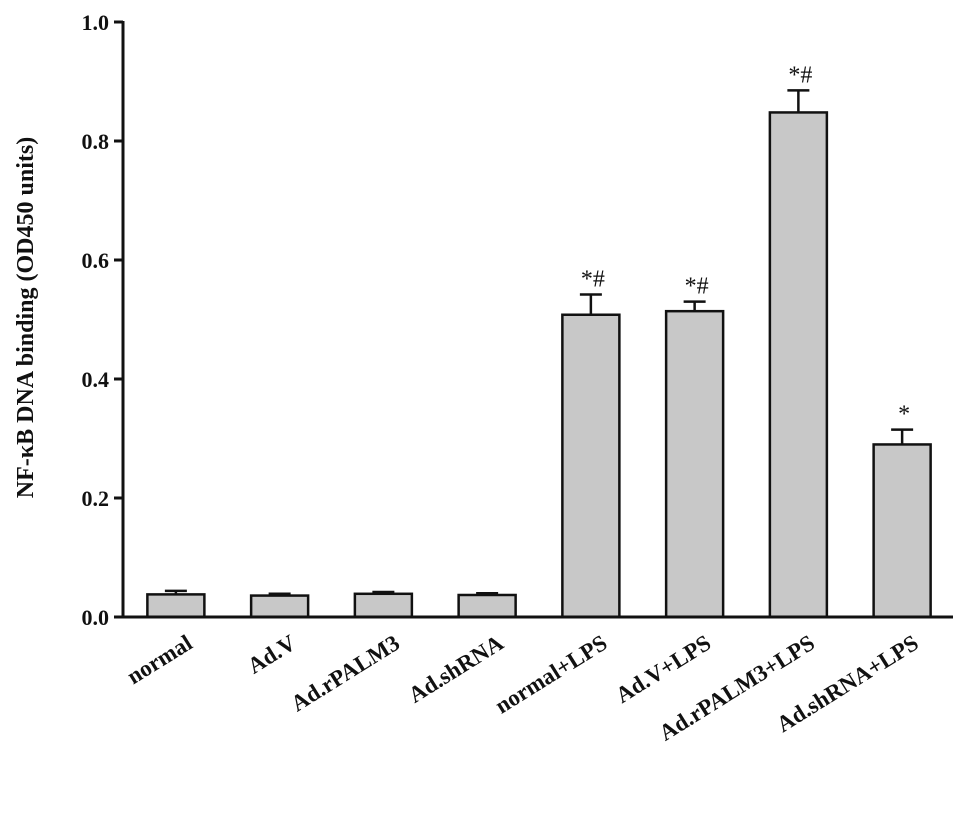  What do you see at coordinates (26, 317) in the screenshot?
I see `y-axis-label: NF-κB DNA binding (OD450 units)` at bounding box center [26, 317].